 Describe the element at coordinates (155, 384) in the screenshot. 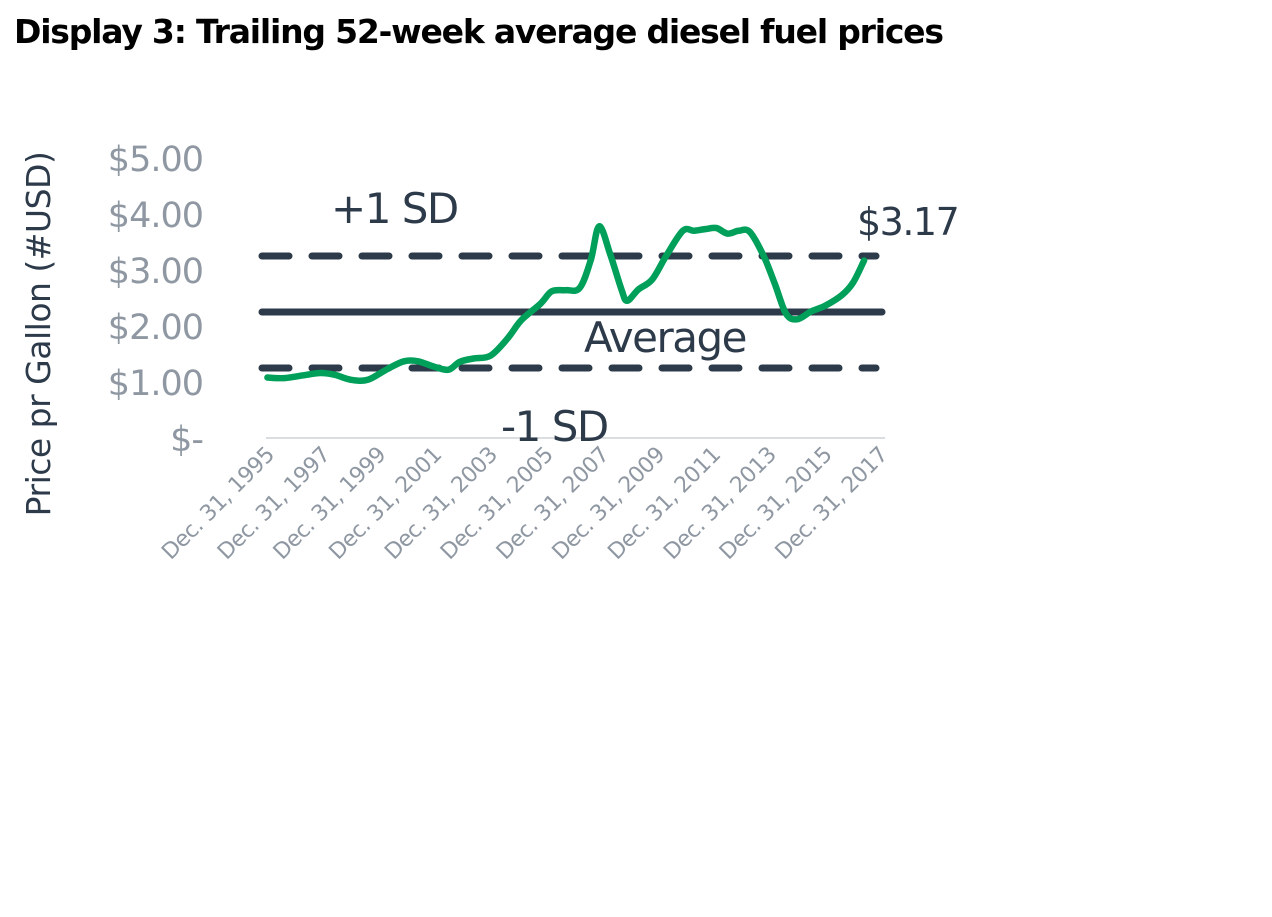

I see `y-tick-label: $1.00` at that location.